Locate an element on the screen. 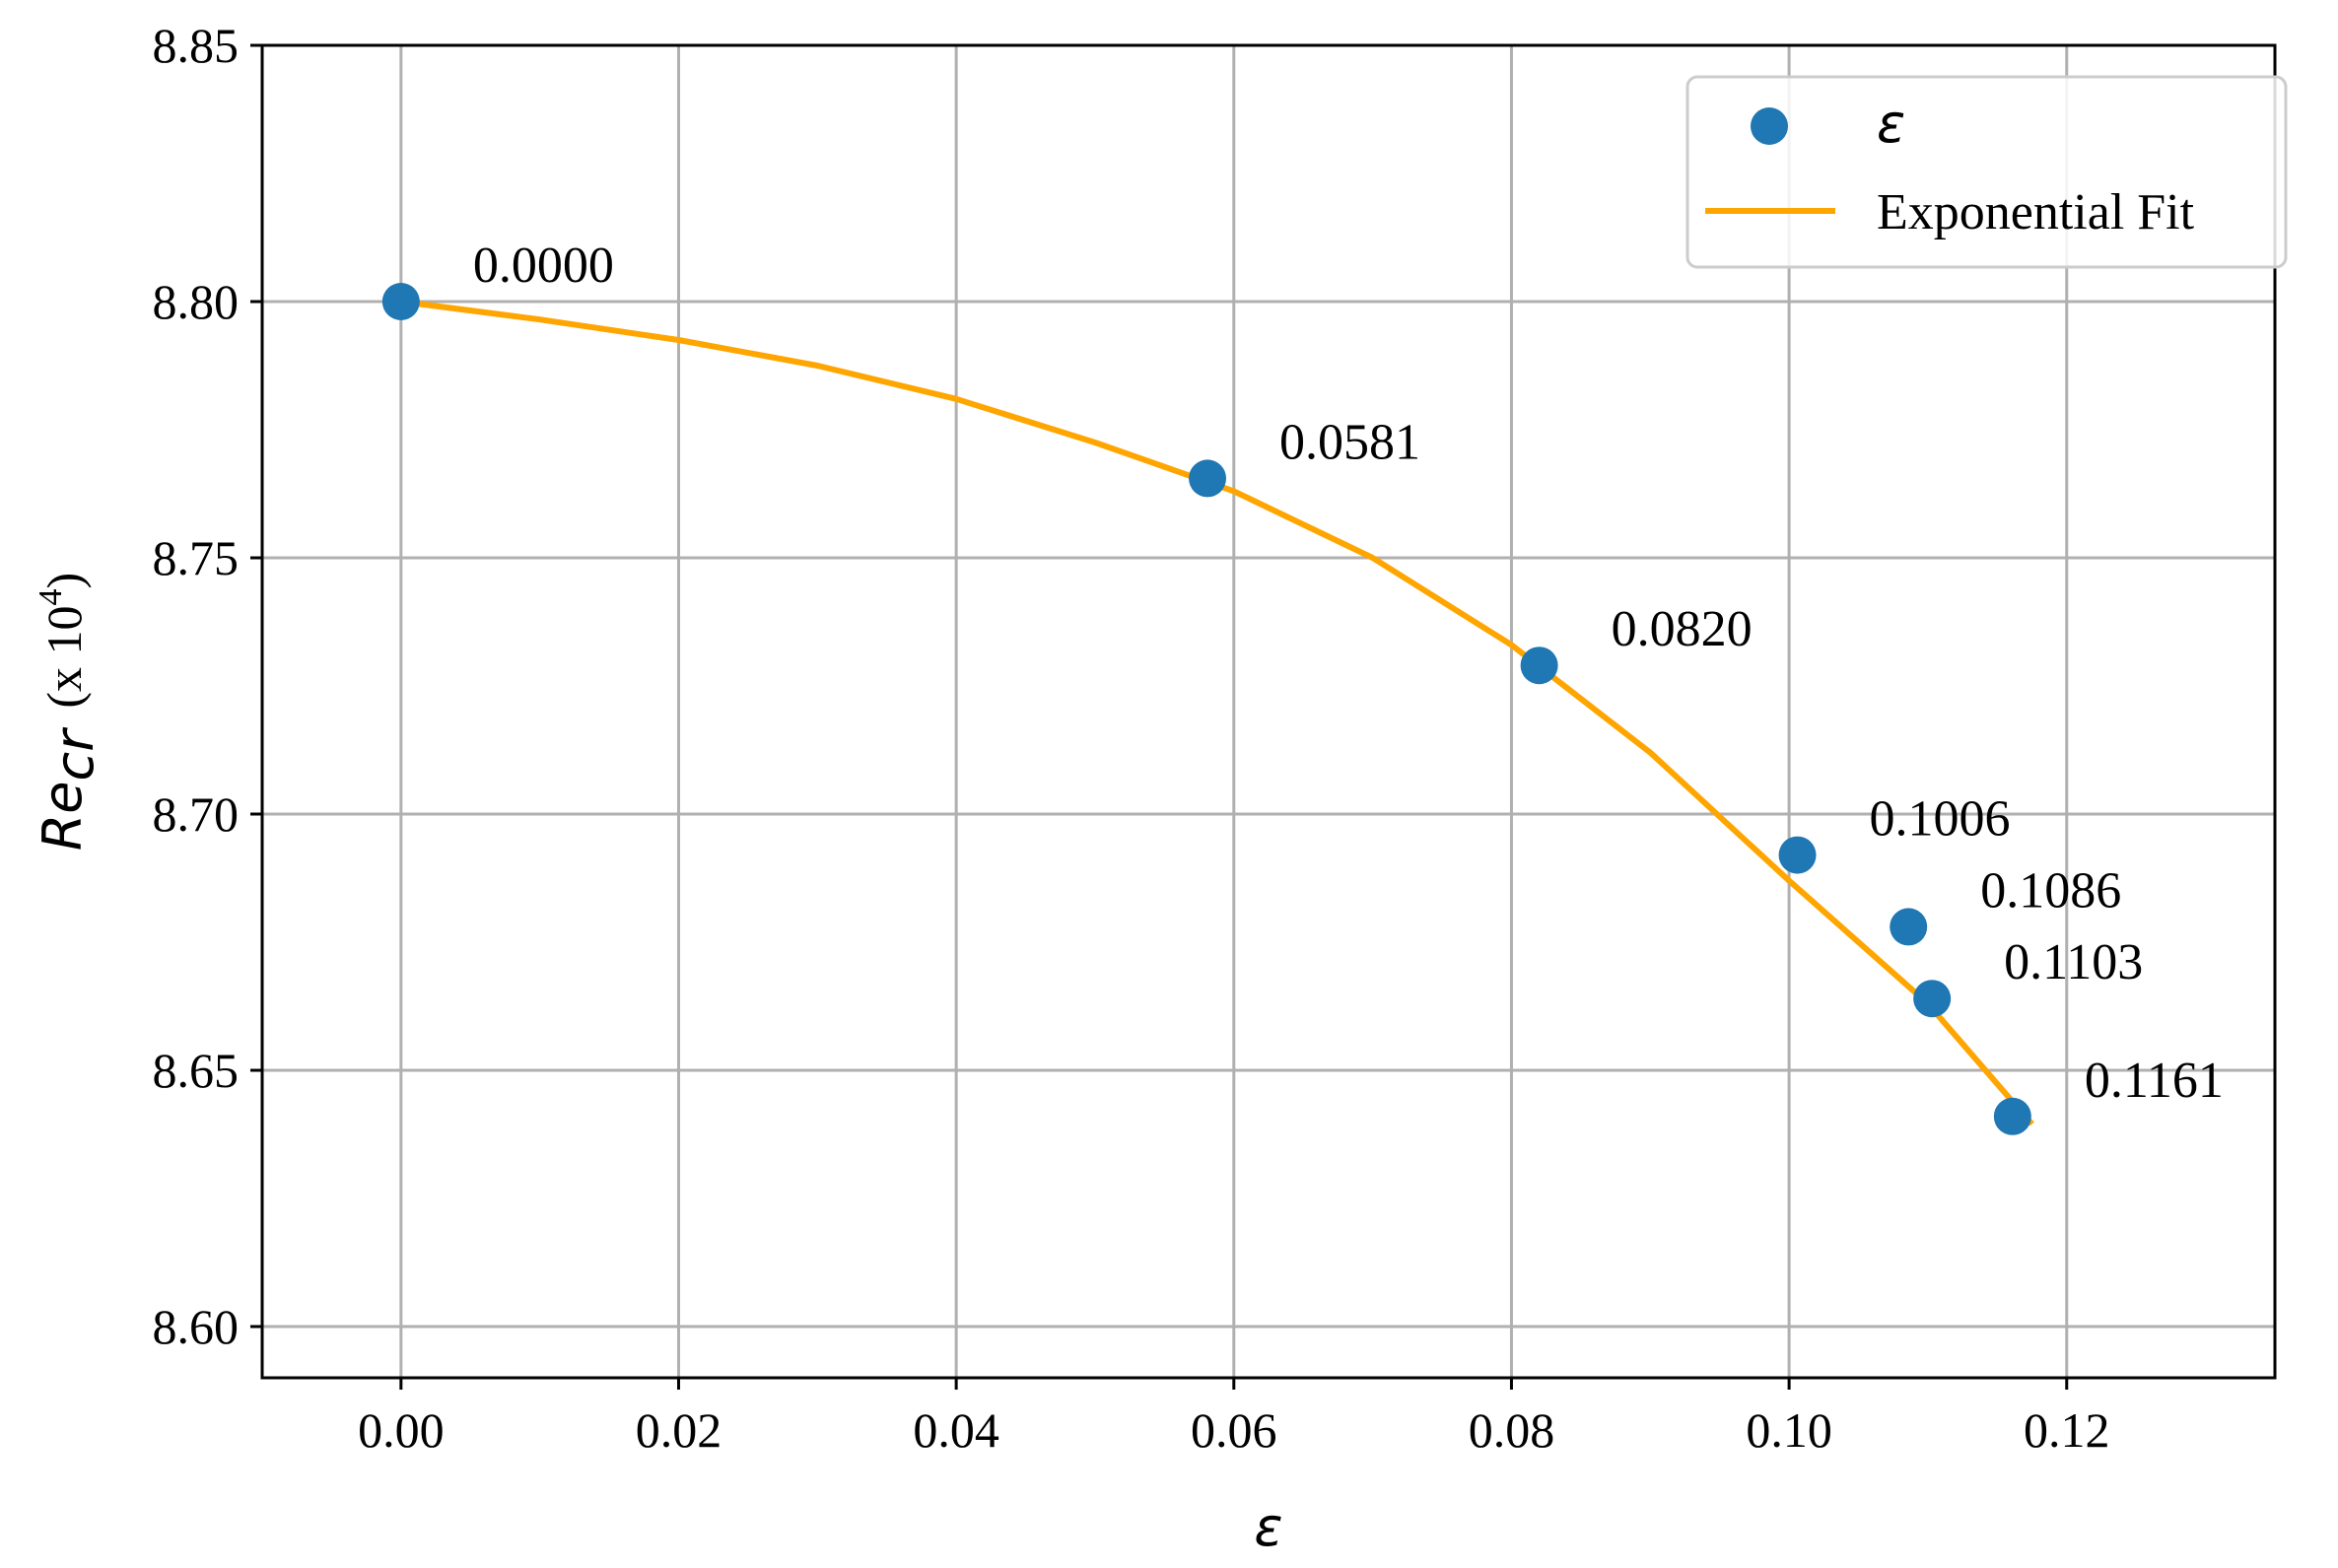 Image resolution: width=2338 pixels, height=1568 pixels. y-tick-label-2: 8.70 is located at coordinates (196, 814).